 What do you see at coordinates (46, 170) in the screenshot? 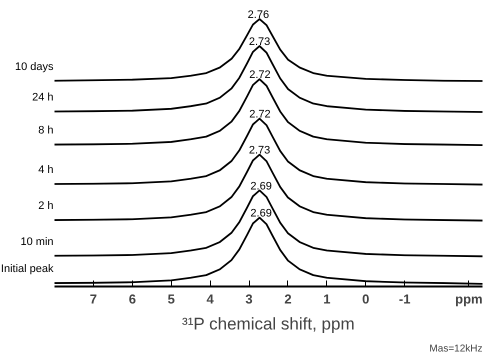
I see `series-label: 4 h` at bounding box center [46, 170].